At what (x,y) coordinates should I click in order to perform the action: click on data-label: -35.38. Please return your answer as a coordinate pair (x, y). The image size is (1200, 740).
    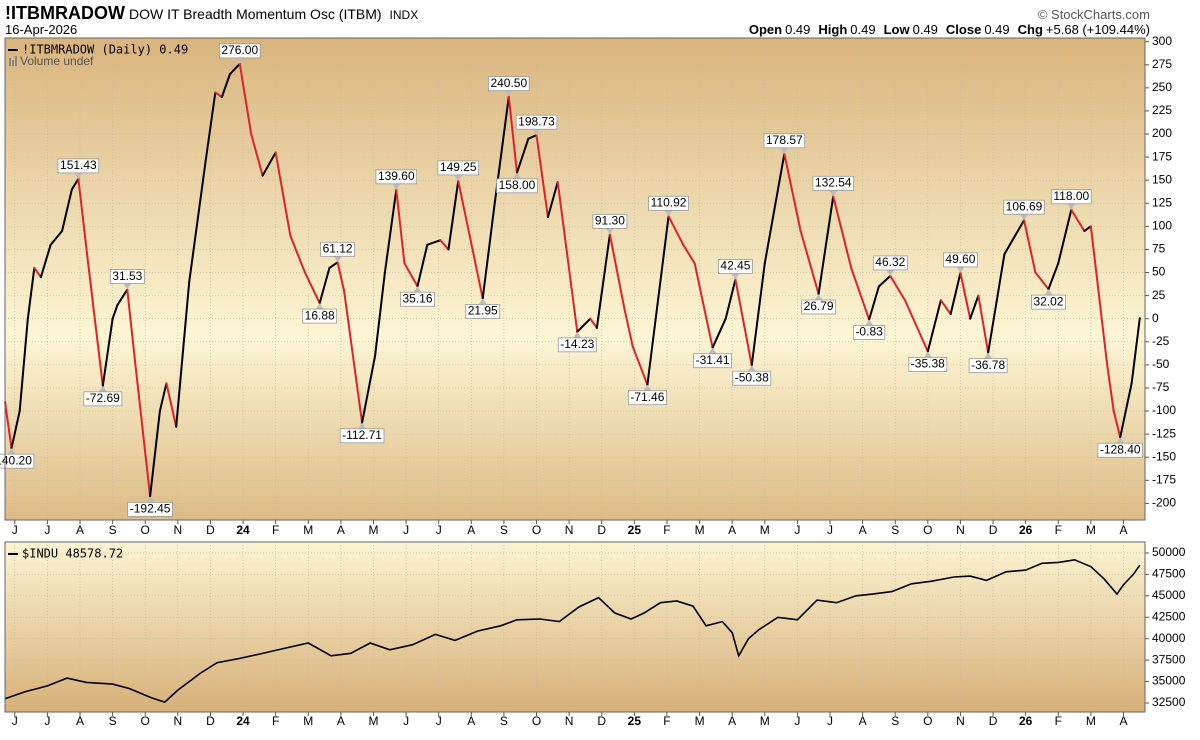
    Looking at the image, I should click on (928, 364).